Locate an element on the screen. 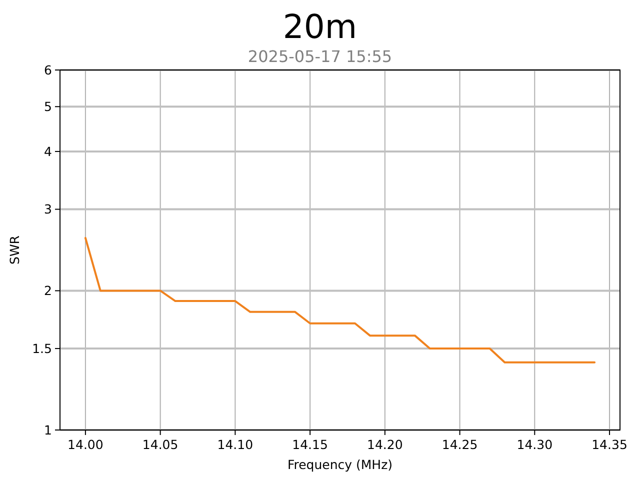 This screenshot has width=640, height=480. y-tick-label: 6 is located at coordinates (48, 70).